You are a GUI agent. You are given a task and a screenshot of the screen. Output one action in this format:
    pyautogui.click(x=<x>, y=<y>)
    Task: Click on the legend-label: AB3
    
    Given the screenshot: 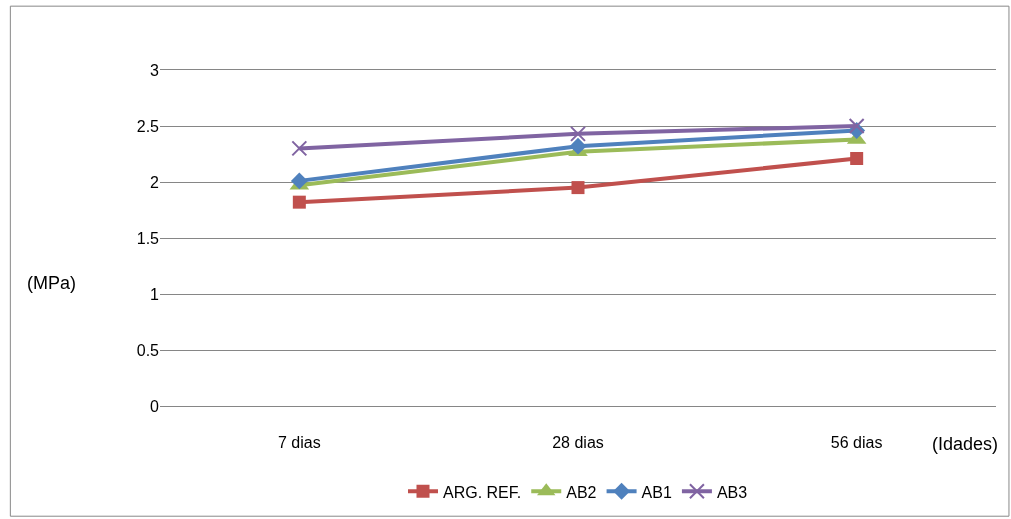 What is the action you would take?
    pyautogui.click(x=732, y=492)
    